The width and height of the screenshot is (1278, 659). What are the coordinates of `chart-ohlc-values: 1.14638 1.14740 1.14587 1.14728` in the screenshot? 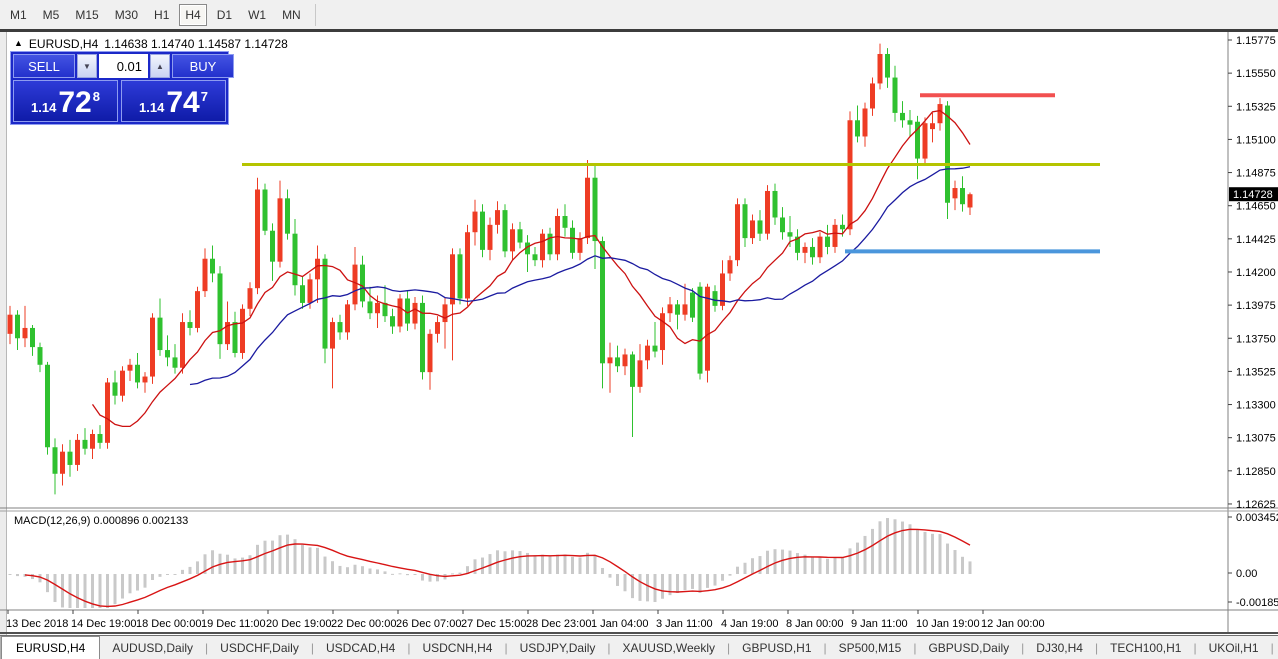 It's located at (196, 44).